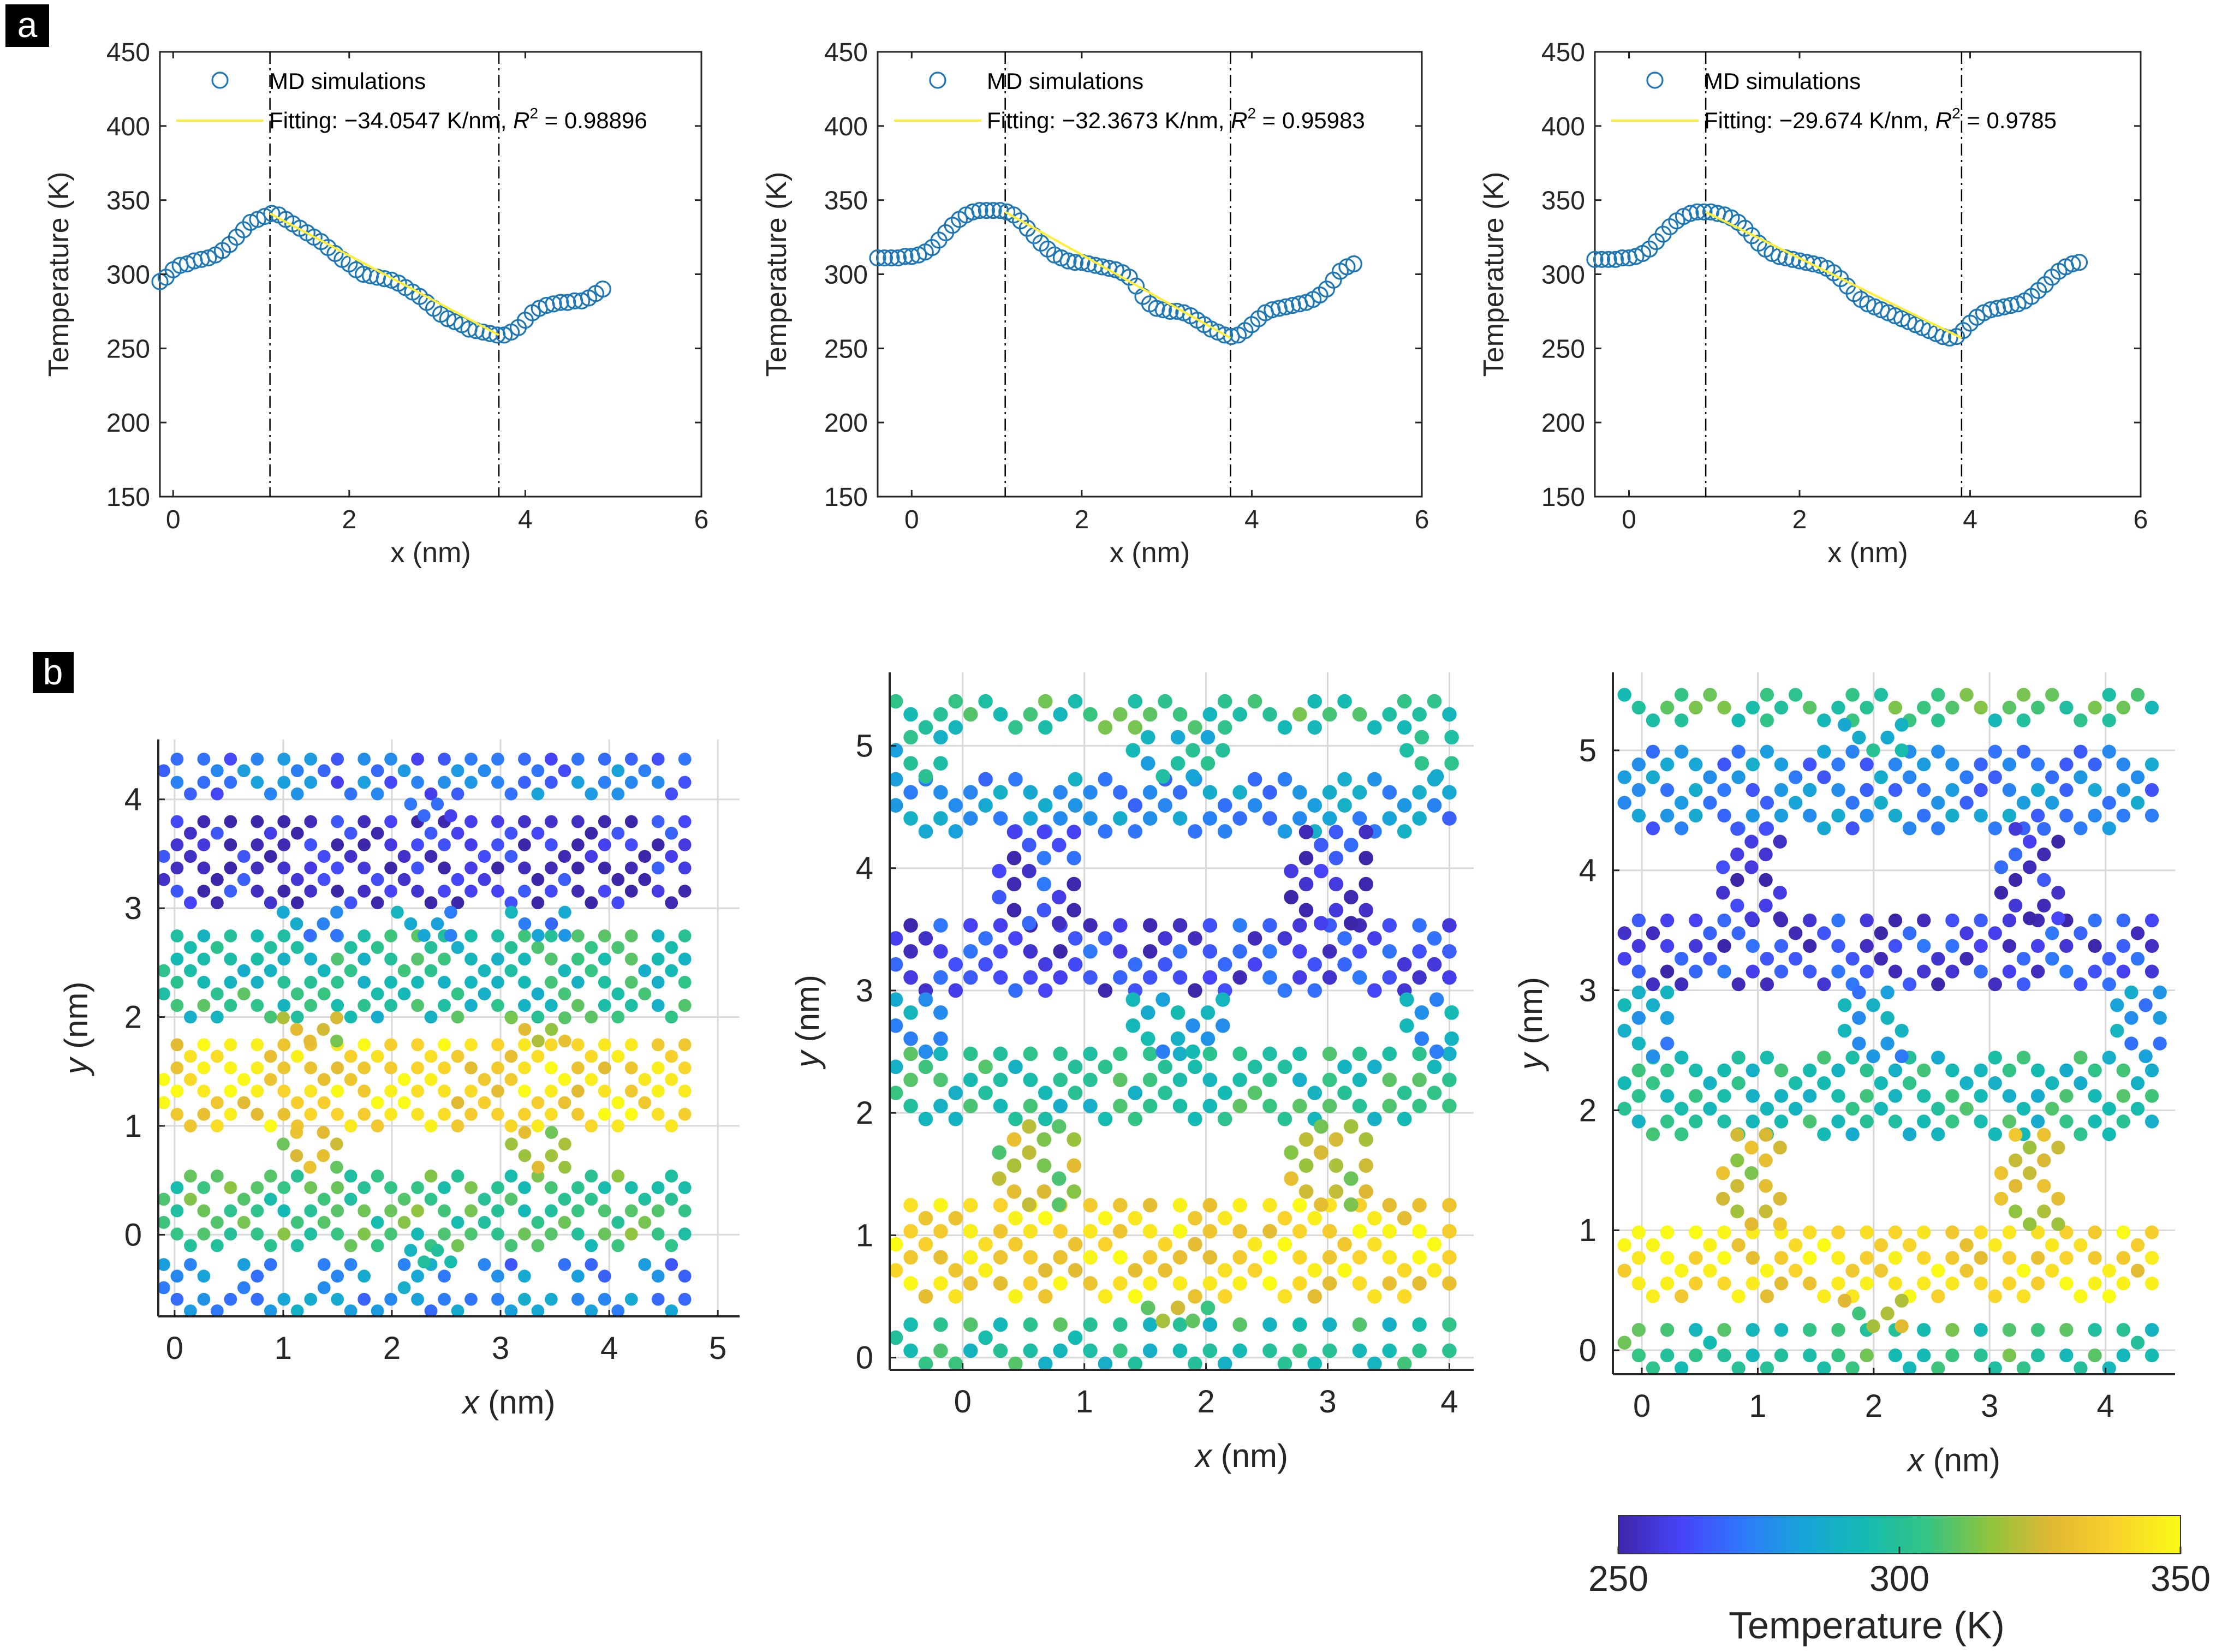  I want to click on y-tick-label-a2-4: 350, so click(846, 201).